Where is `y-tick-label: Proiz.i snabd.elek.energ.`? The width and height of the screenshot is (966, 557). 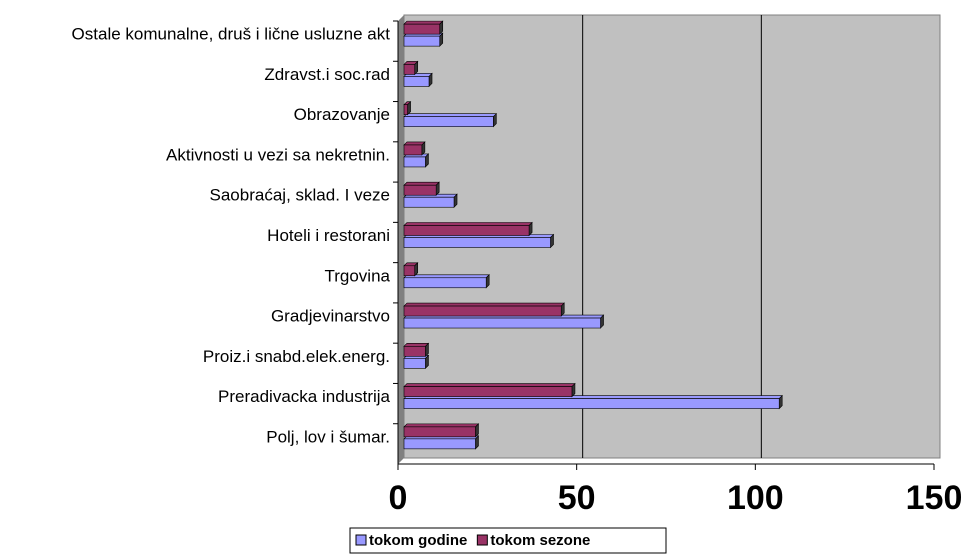
y-tick-label: Proiz.i snabd.elek.energ. is located at coordinates (296, 356).